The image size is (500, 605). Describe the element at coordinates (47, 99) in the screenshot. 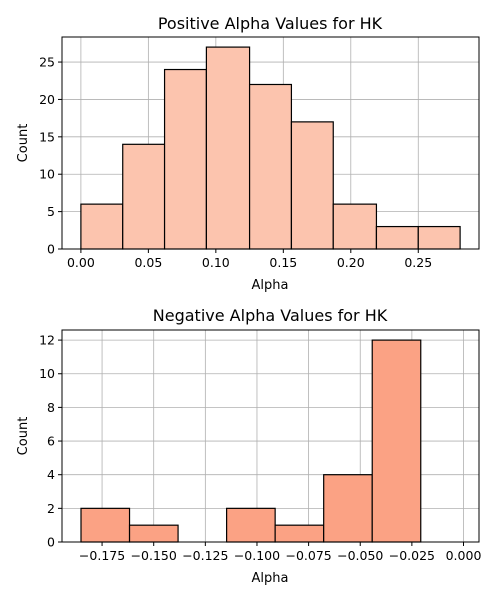

I see `y-tick-label: 20` at that location.